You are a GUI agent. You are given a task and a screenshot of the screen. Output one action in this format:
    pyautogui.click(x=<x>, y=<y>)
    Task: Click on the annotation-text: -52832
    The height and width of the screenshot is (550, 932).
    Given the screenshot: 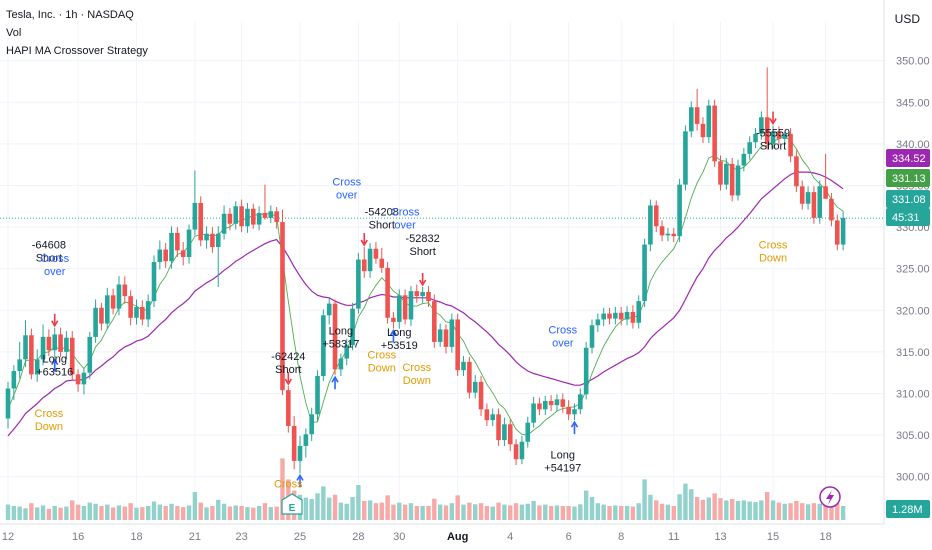 What is the action you would take?
    pyautogui.click(x=423, y=239)
    